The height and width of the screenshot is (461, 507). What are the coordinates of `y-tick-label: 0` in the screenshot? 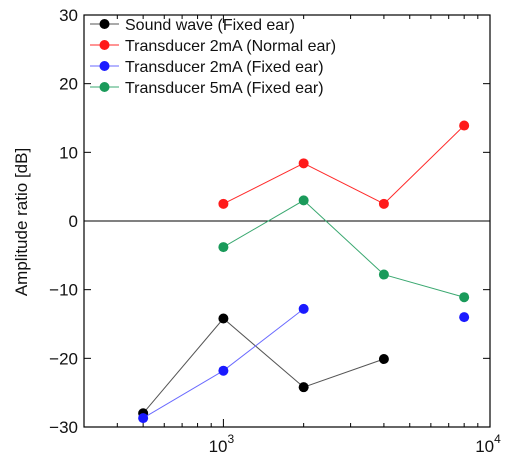 It's located at (73, 221).